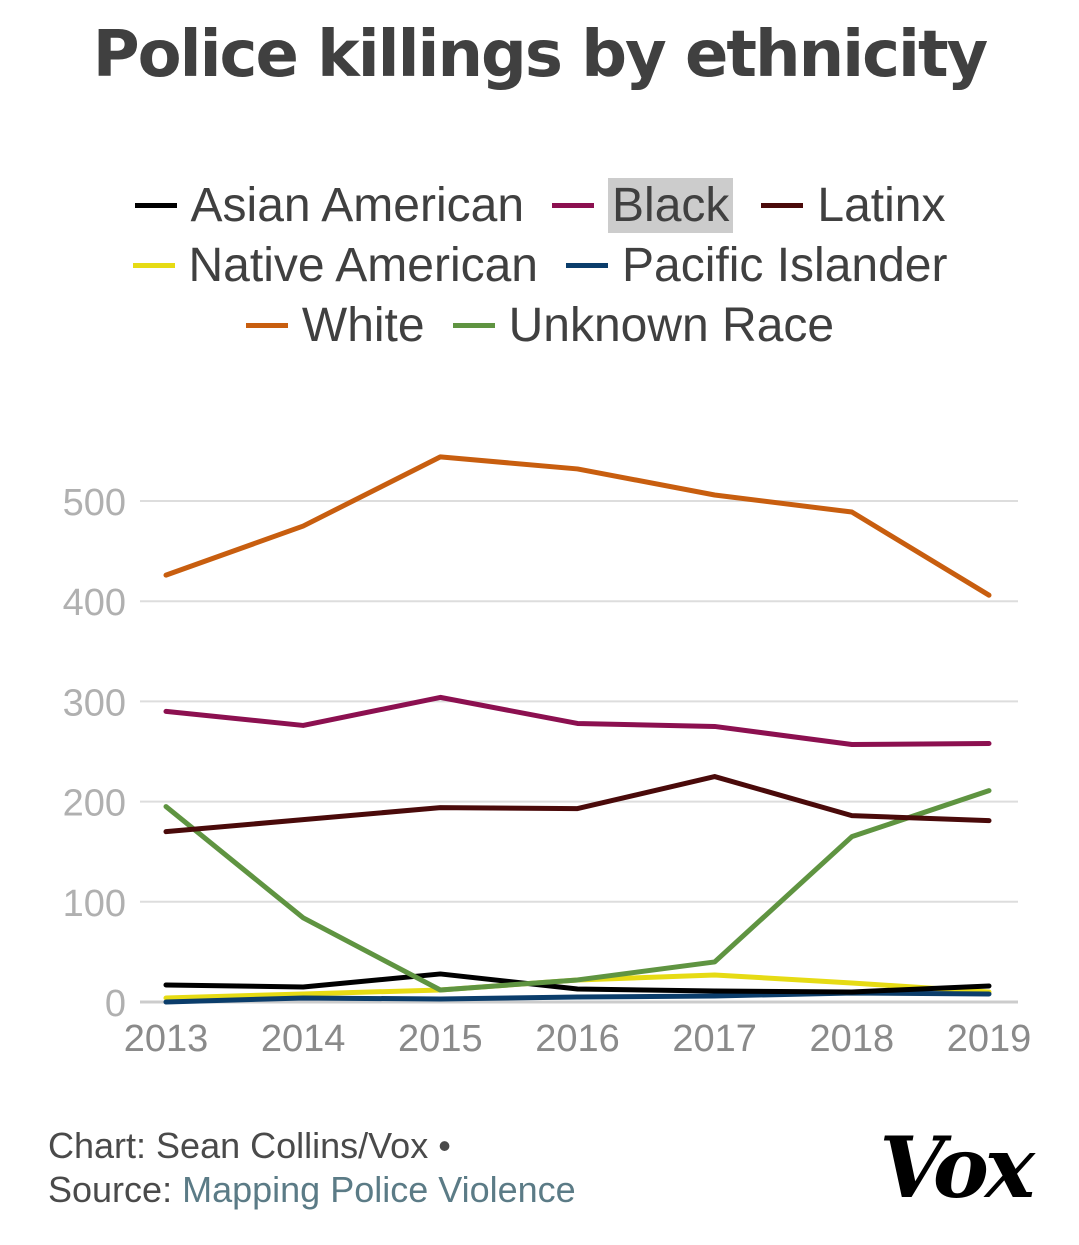 Image resolution: width=1079 pixels, height=1245 pixels. I want to click on legend-item: Pacific Islander, so click(756, 265).